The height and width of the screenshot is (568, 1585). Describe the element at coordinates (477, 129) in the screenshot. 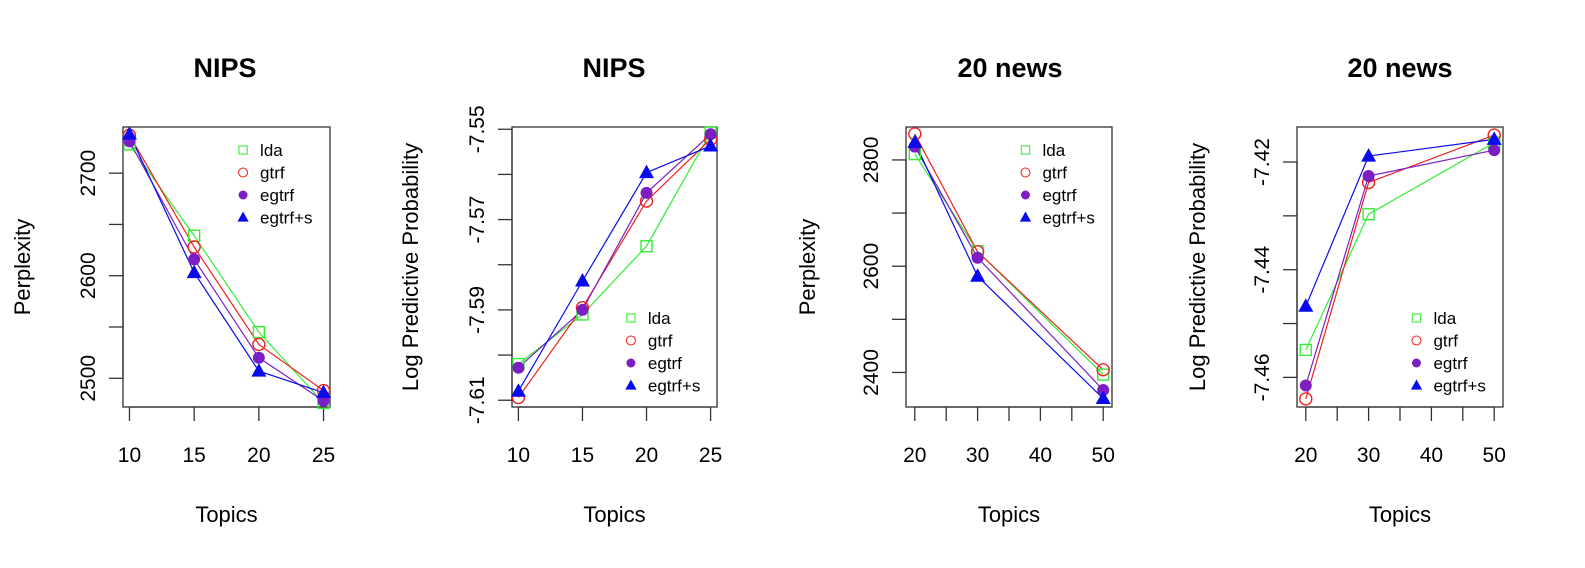

I see `y-tick-label: -7.55` at that location.